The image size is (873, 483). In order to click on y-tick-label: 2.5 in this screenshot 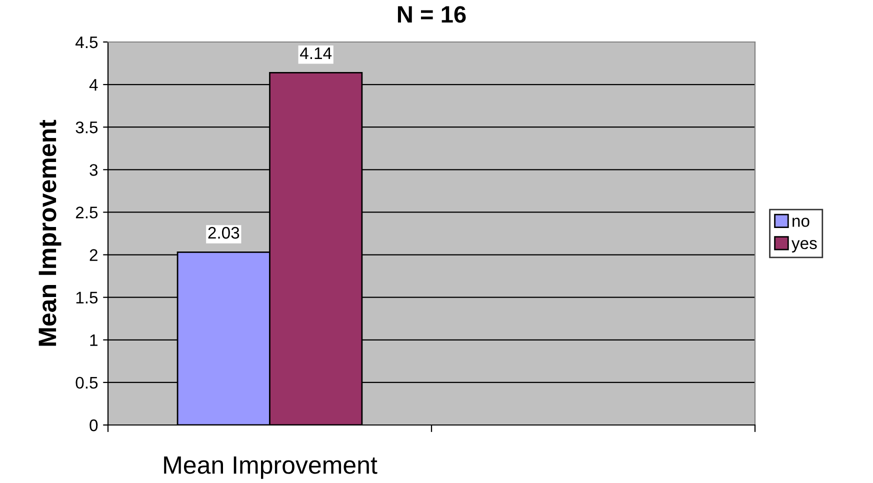, I will do `click(87, 212)`.